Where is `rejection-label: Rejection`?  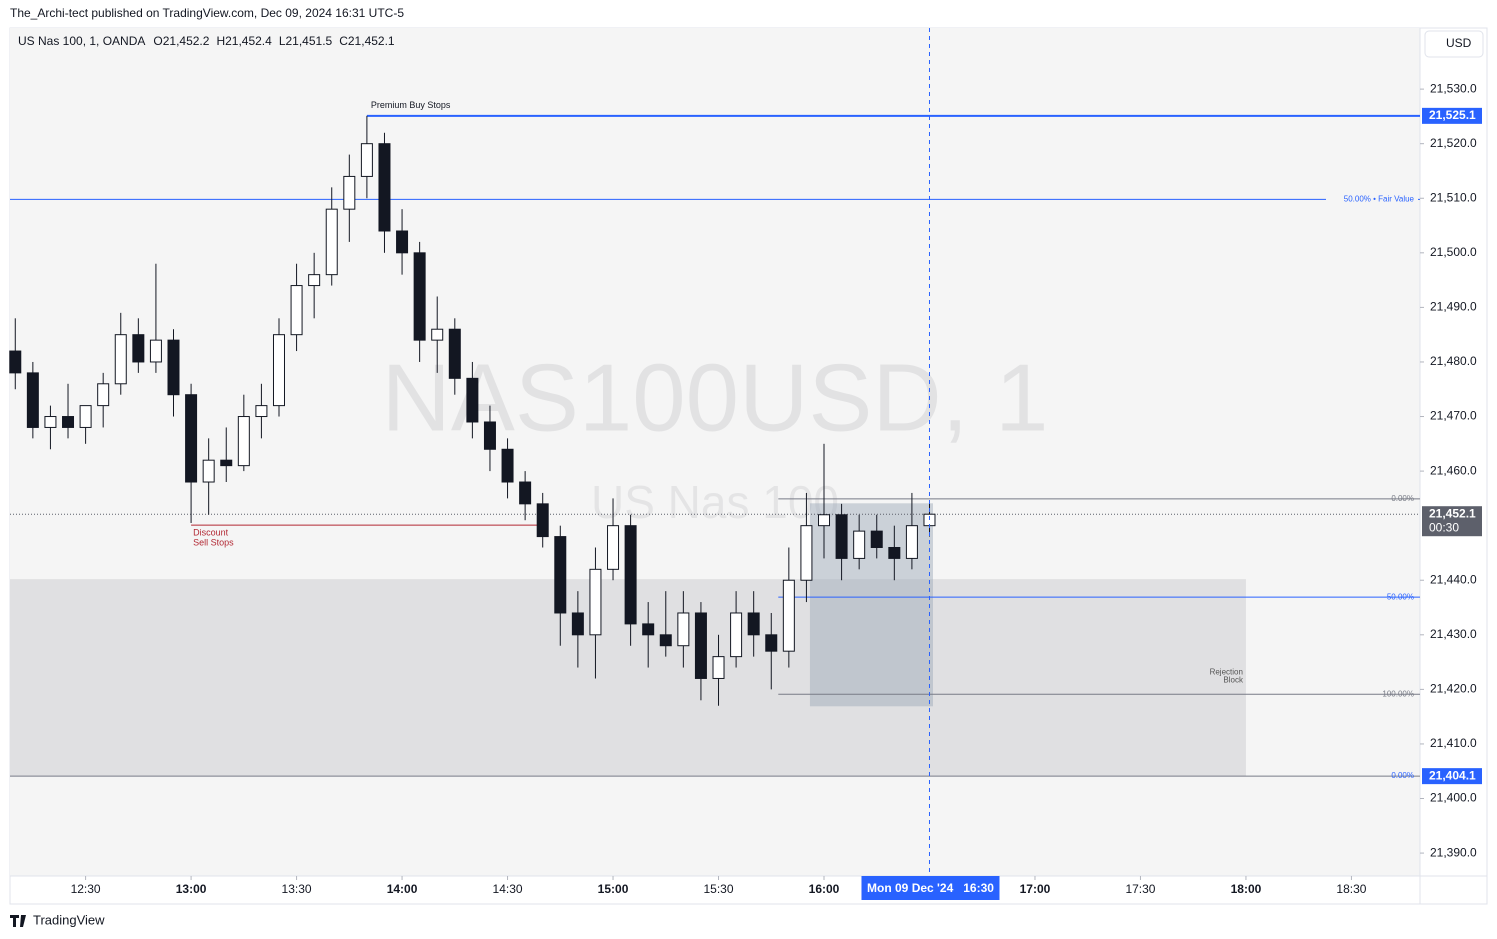
rejection-label: Rejection is located at coordinates (1226, 671).